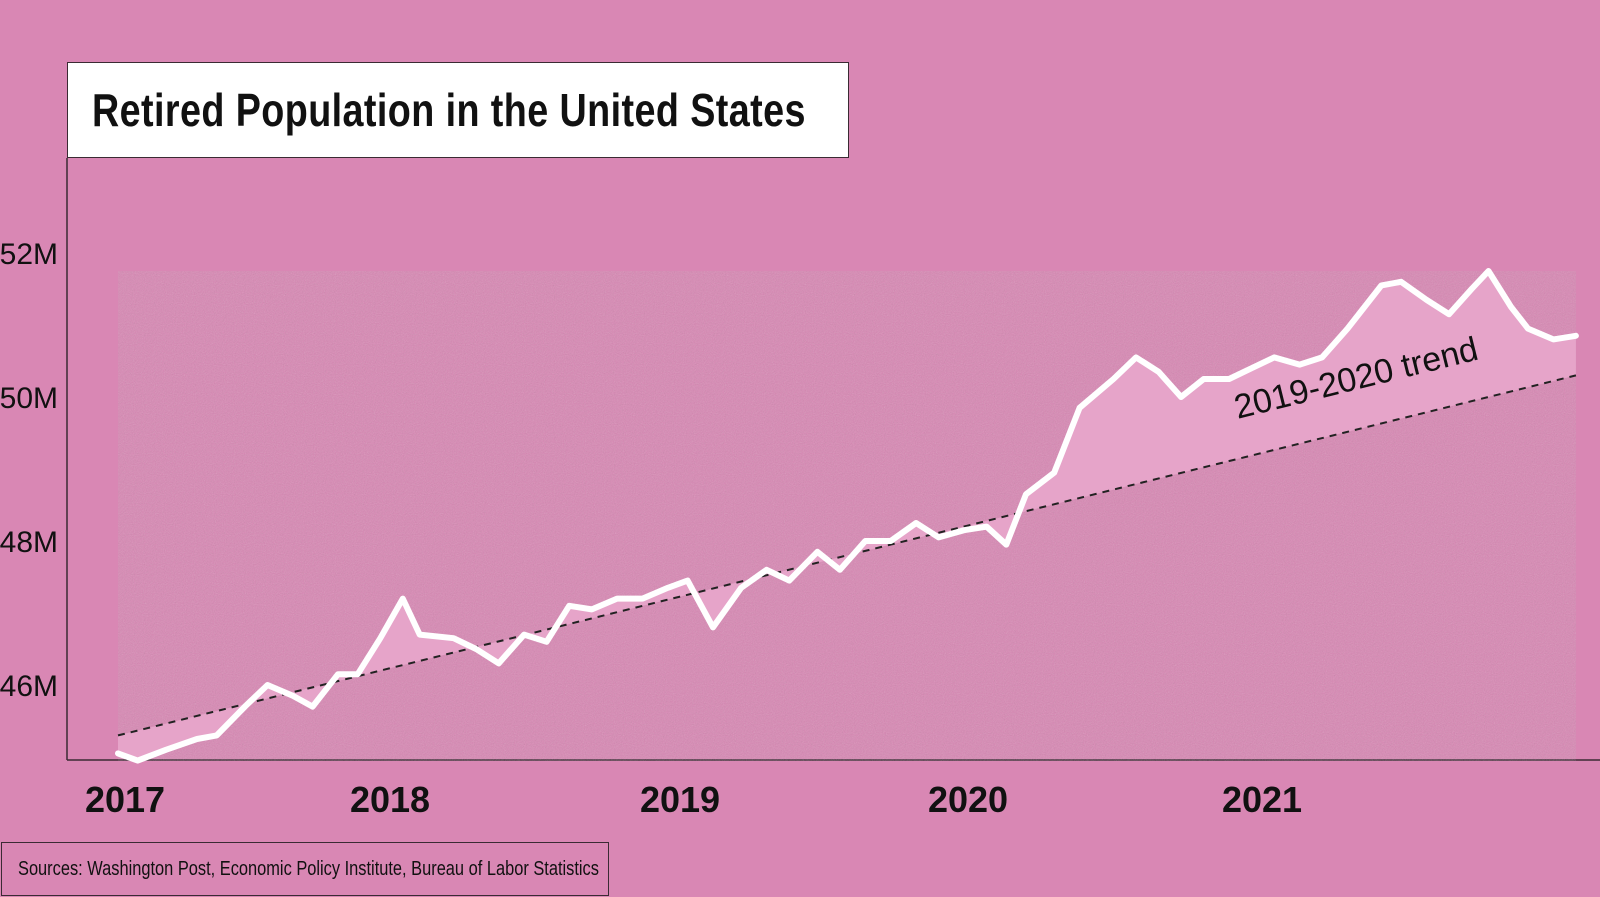  I want to click on y-tick-labels: 46M 48M 50M 52M, so click(29, 470).